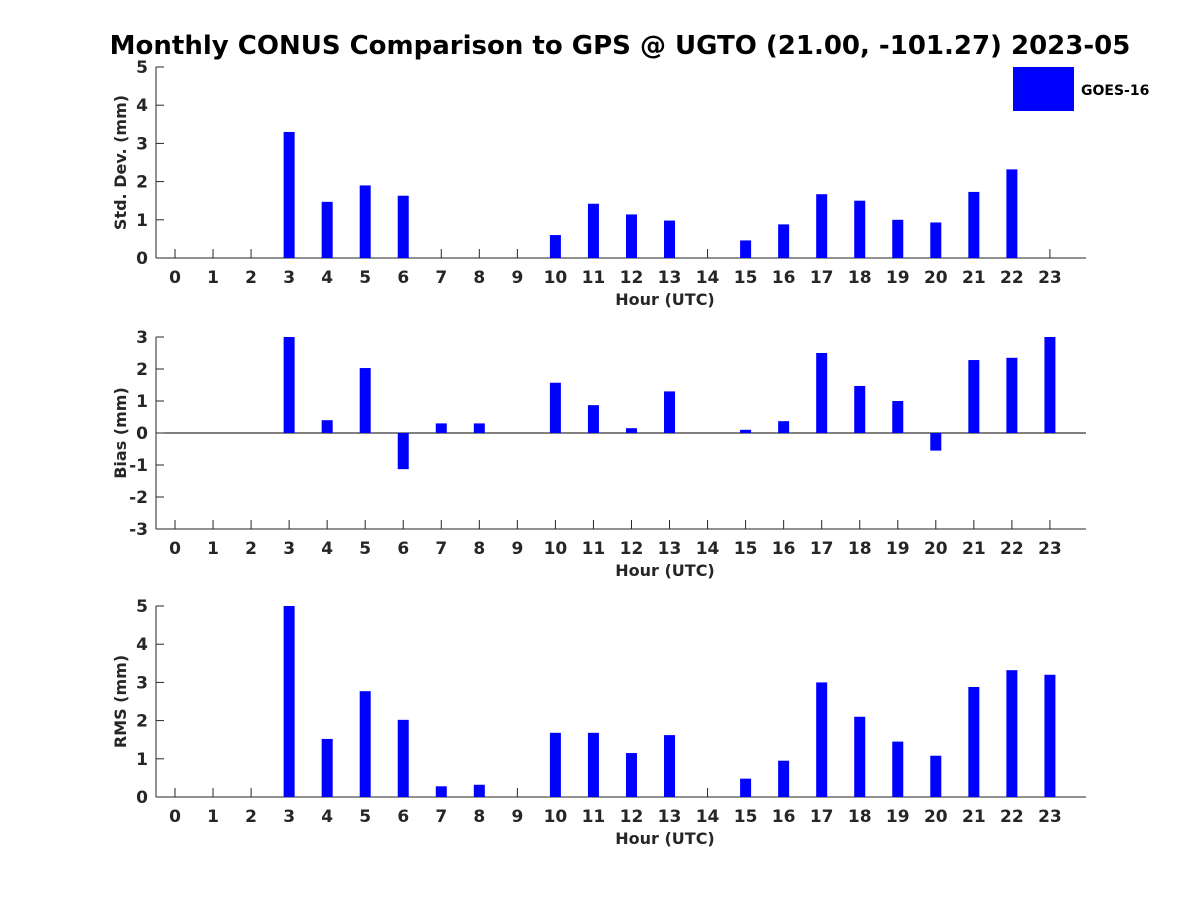 The image size is (1200, 900). I want to click on legend-label-goes16: GOES-16, so click(1115, 91).